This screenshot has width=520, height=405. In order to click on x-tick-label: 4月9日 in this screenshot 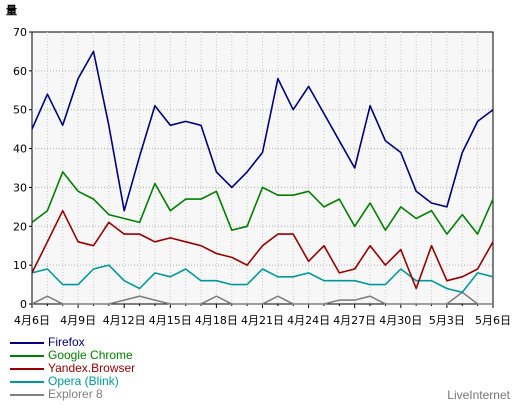, I will do `click(78, 320)`.